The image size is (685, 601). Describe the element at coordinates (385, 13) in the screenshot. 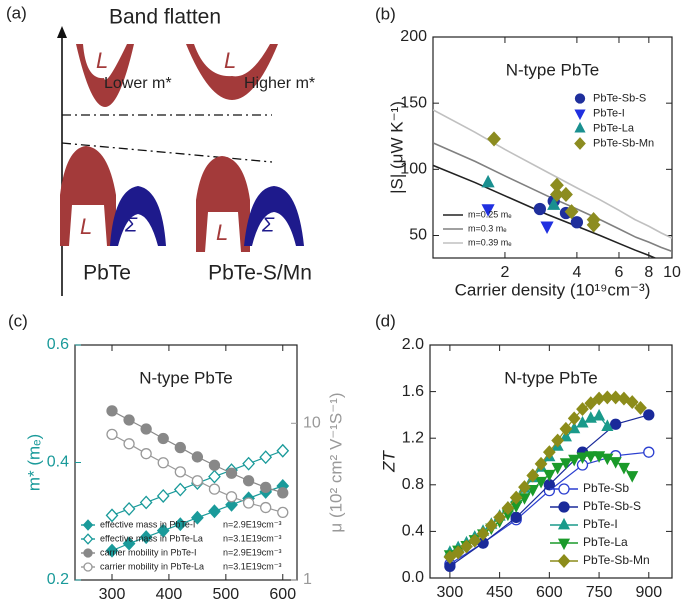

I see `panel-label: (b)` at that location.